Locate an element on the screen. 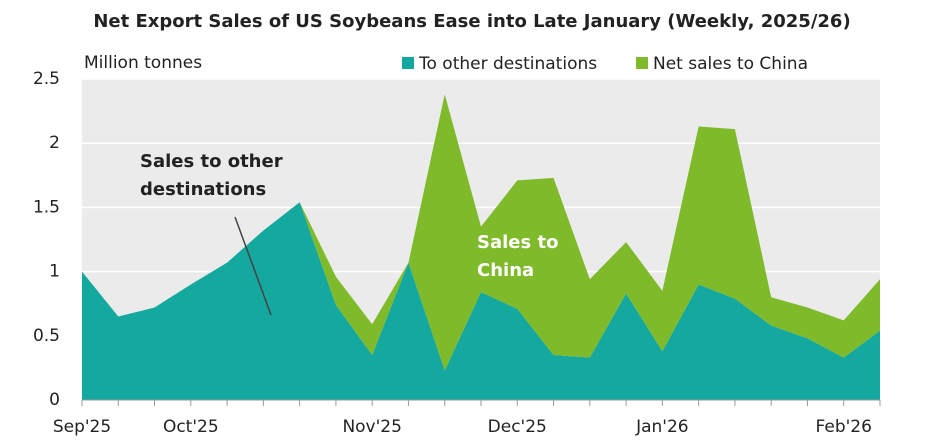 This screenshot has width=945, height=443. annotation: destinations is located at coordinates (203, 189).